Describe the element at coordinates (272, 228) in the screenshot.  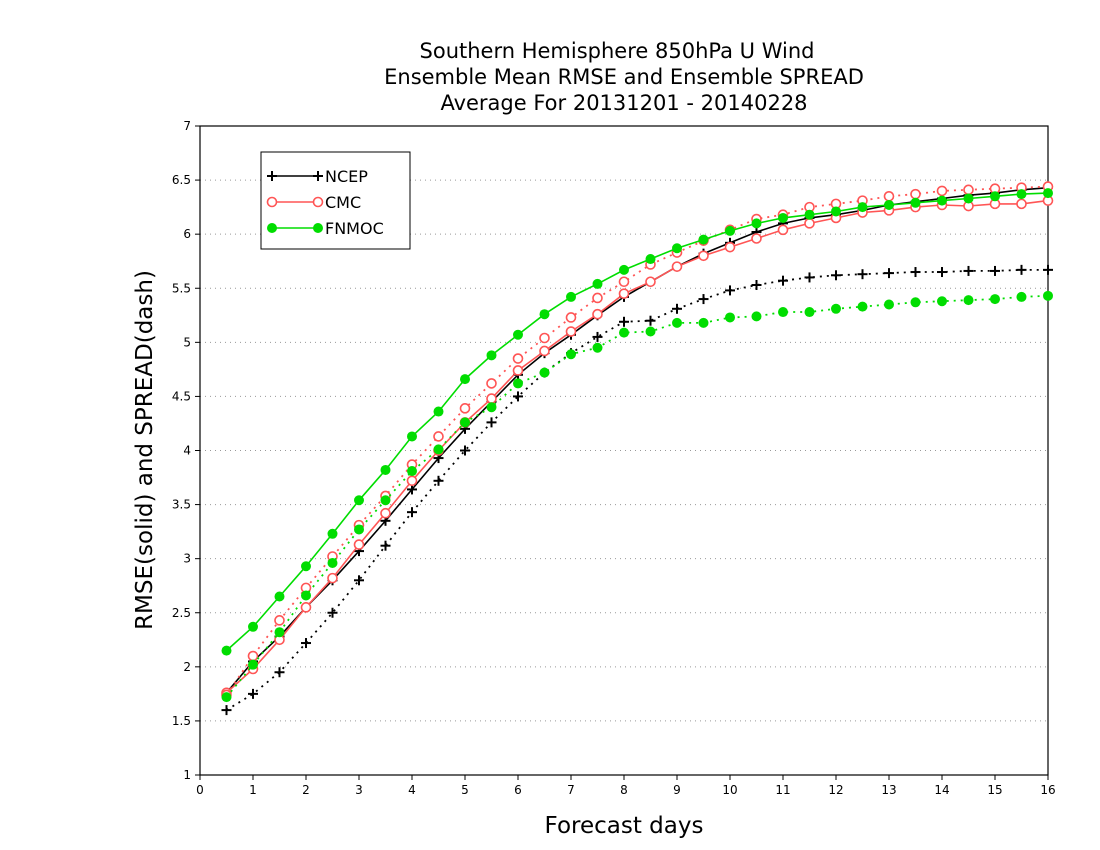
I see `legend-marker-fnmoc-start` at that location.